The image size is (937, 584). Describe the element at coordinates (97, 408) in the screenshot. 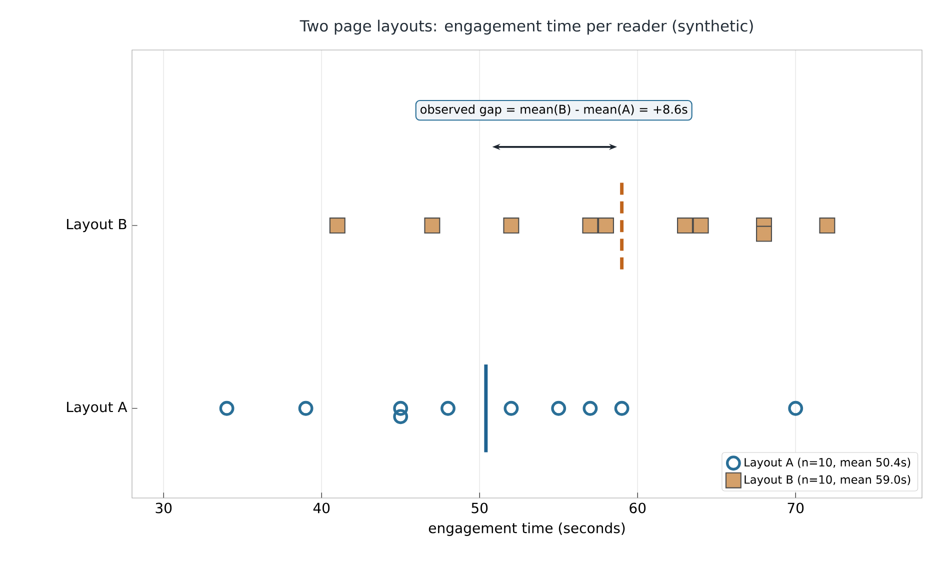

I see `y-tick-label: Layout A` at that location.